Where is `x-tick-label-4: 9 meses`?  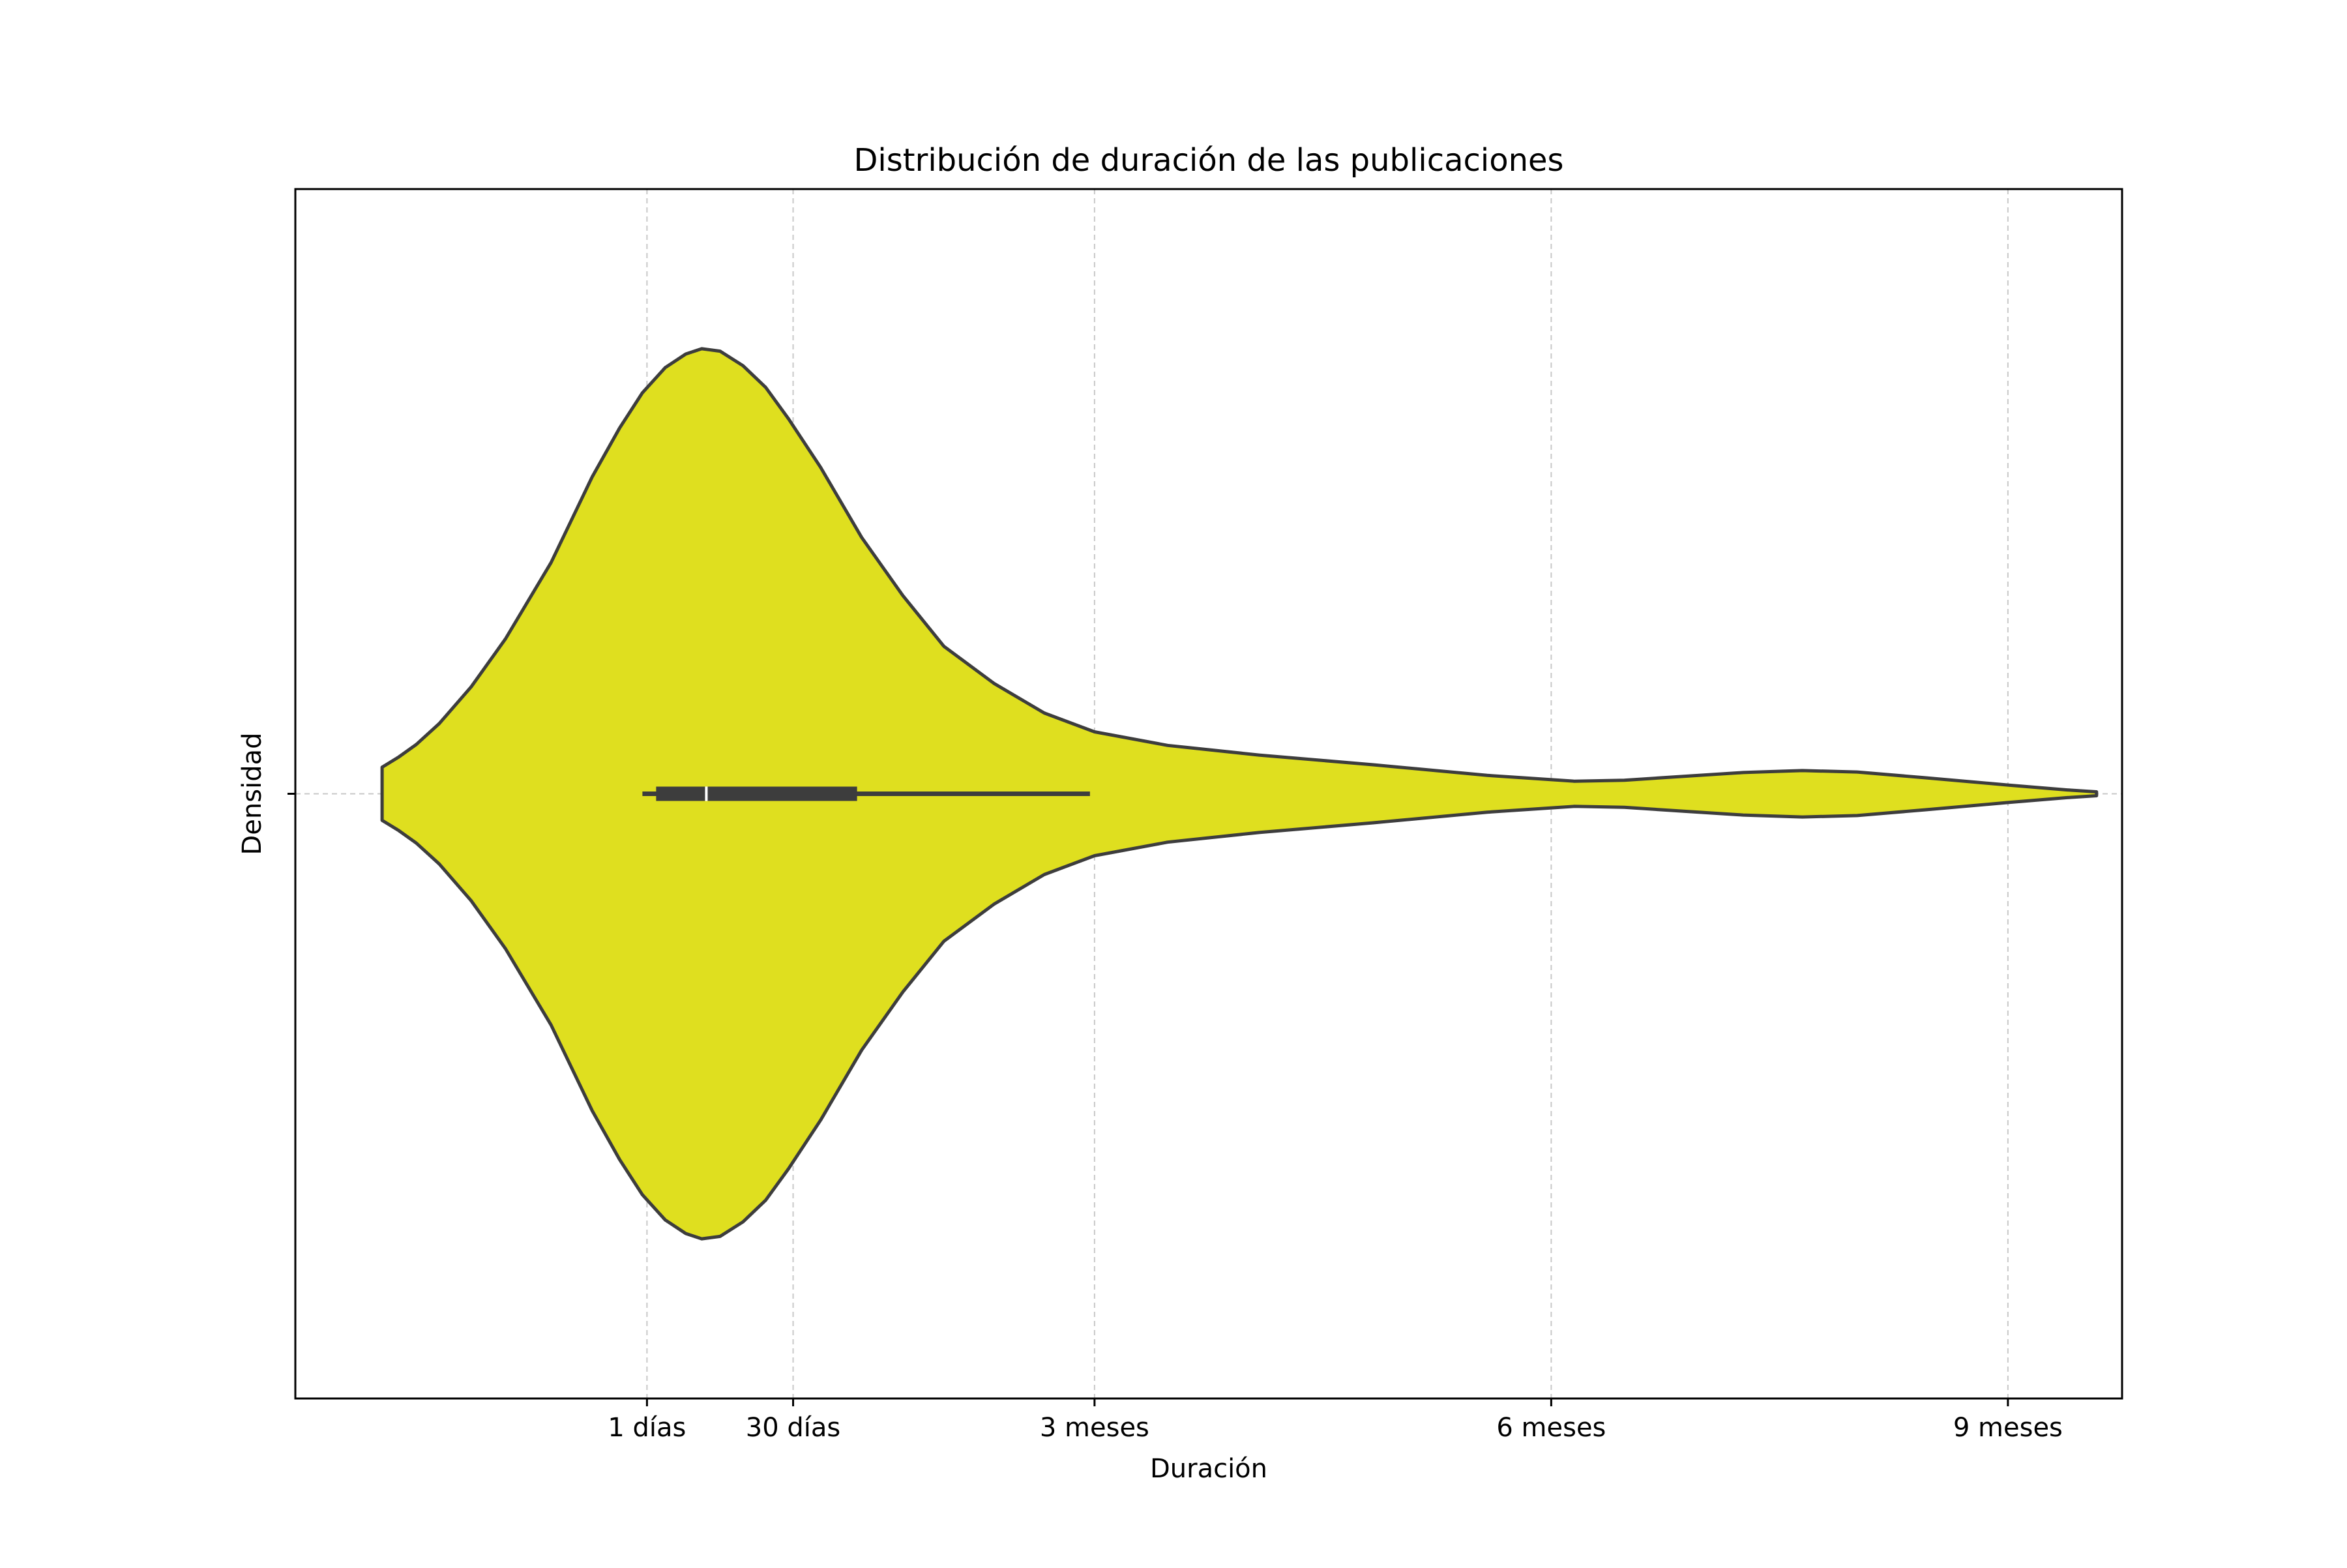
x-tick-label-4: 9 meses is located at coordinates (2008, 1428).